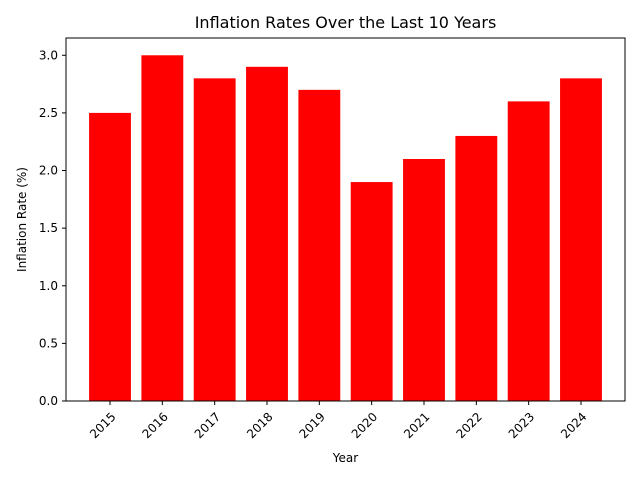 The width and height of the screenshot is (640, 484). Describe the element at coordinates (48, 401) in the screenshot. I see `y-tick-label: 0.0` at that location.